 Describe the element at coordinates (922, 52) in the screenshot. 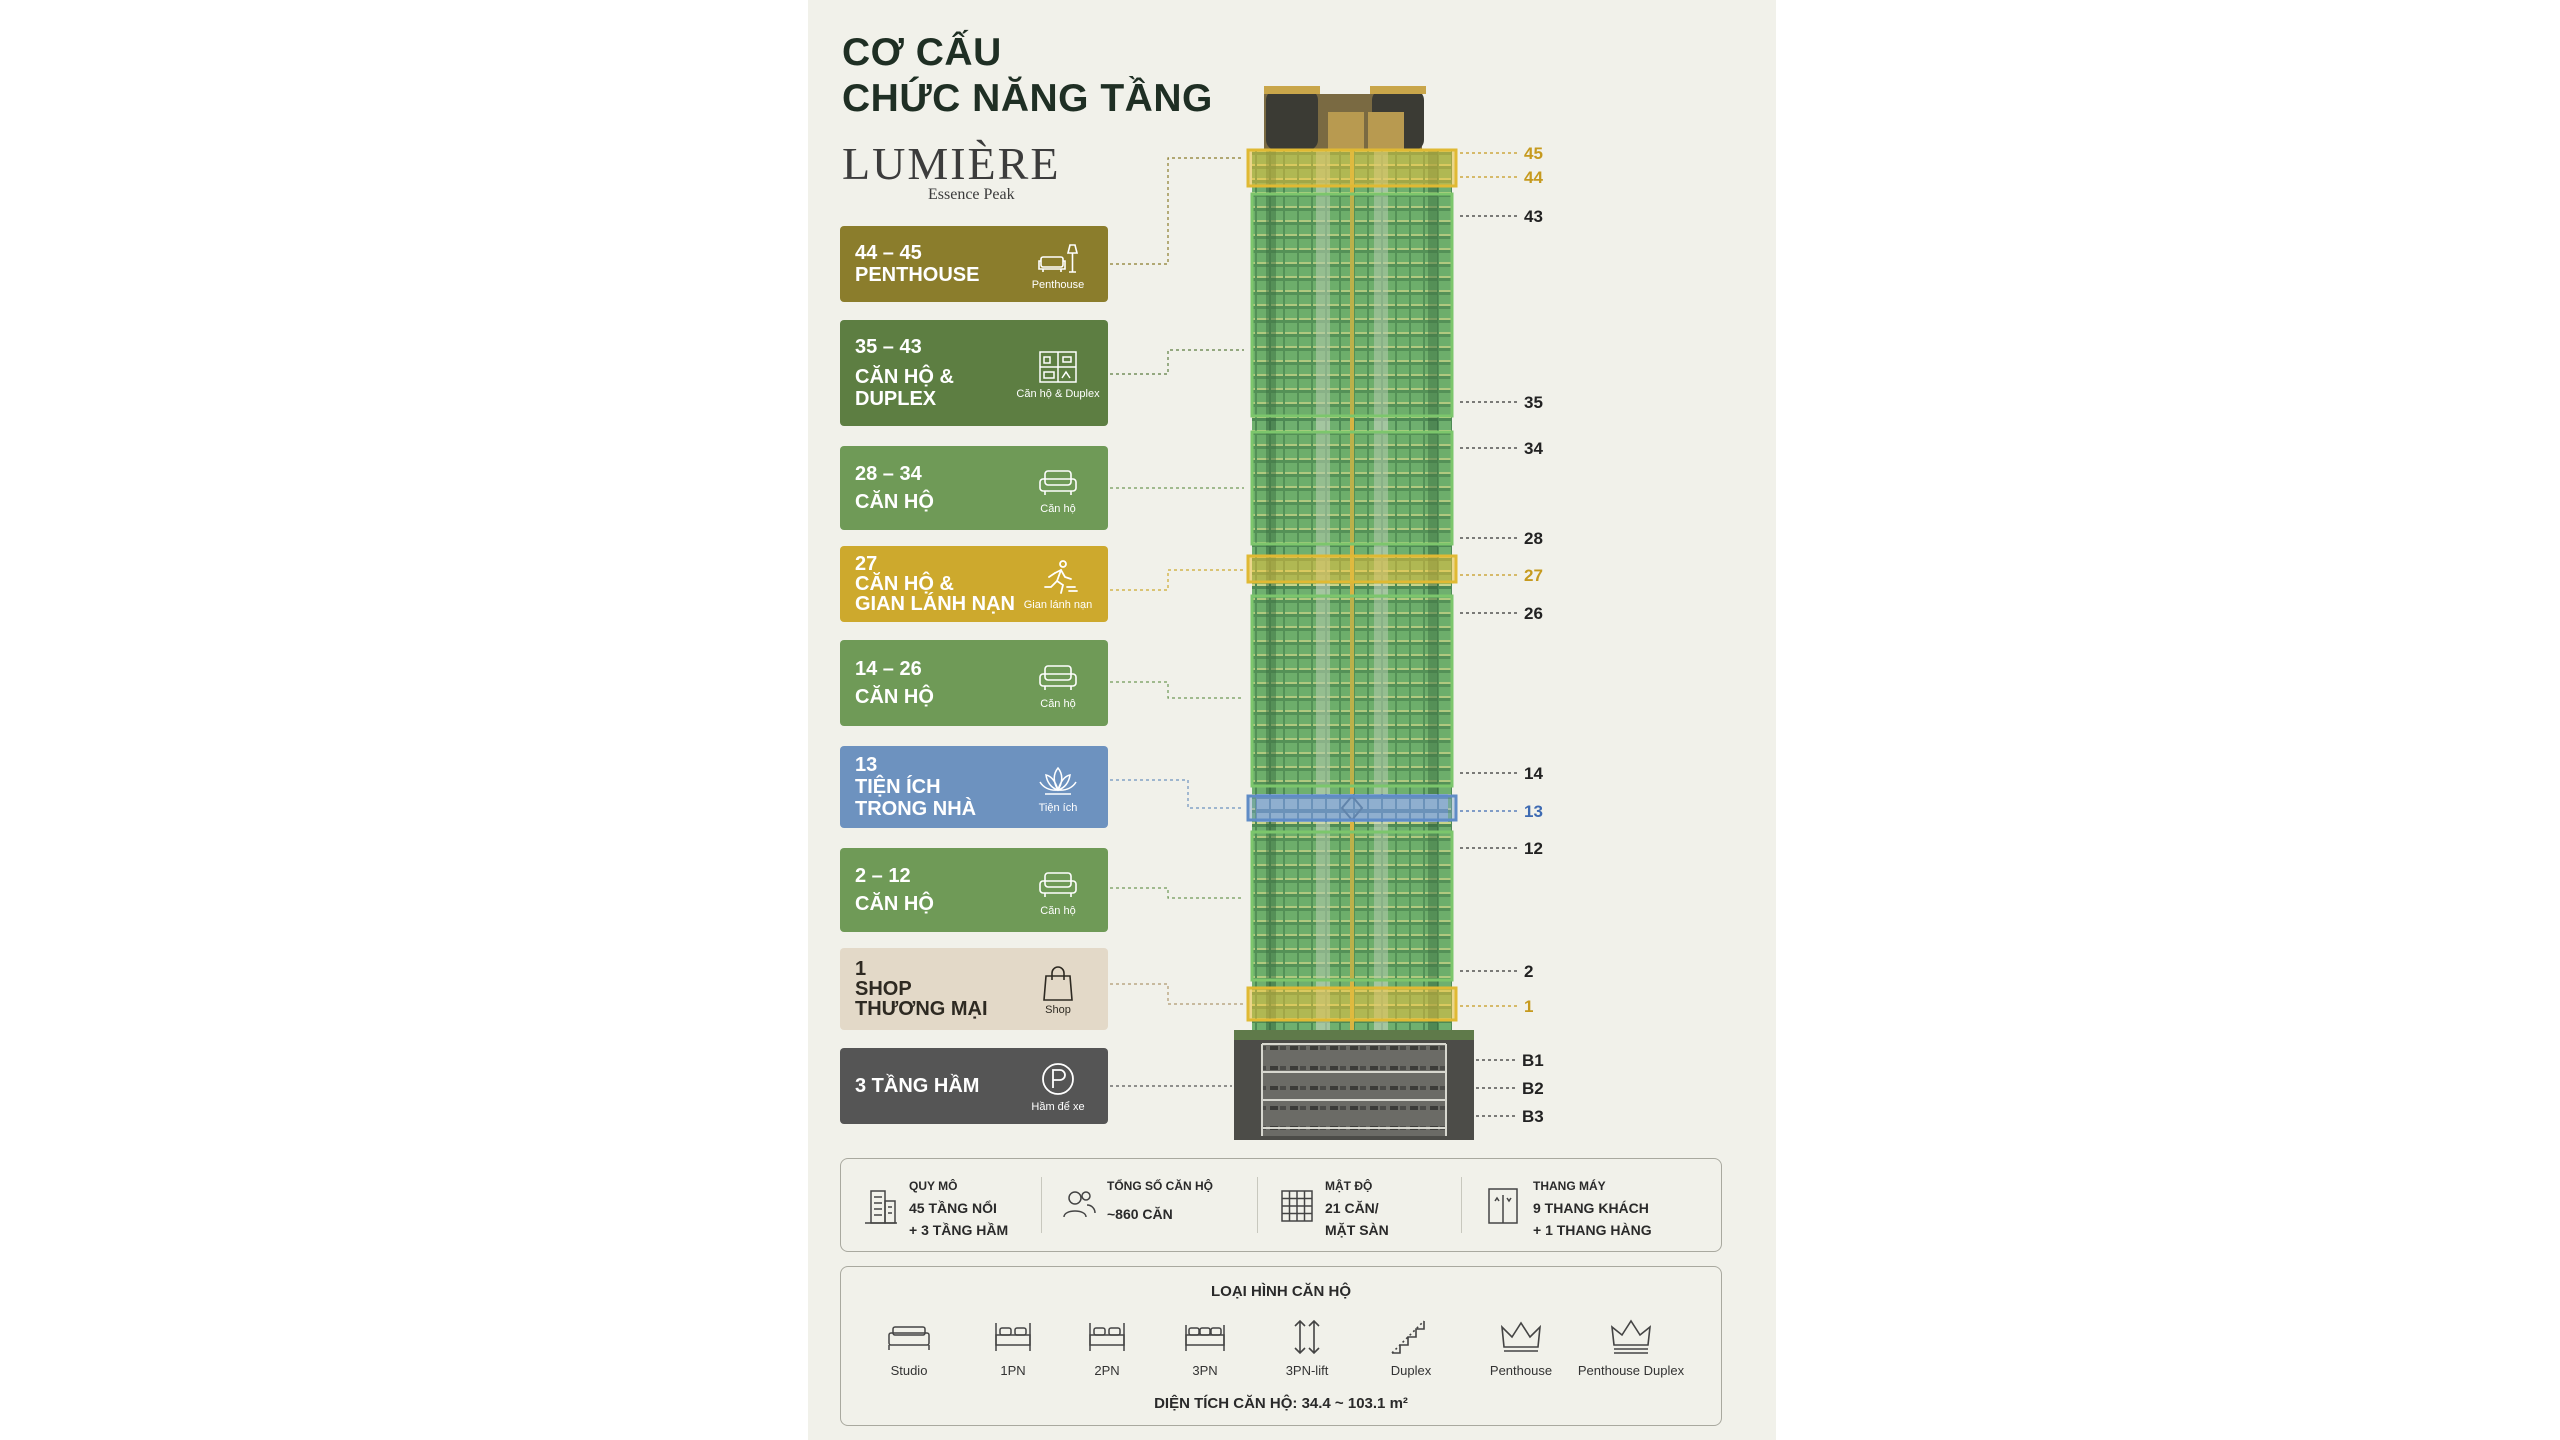

I see `title-line-1: CƠ CẤU` at that location.